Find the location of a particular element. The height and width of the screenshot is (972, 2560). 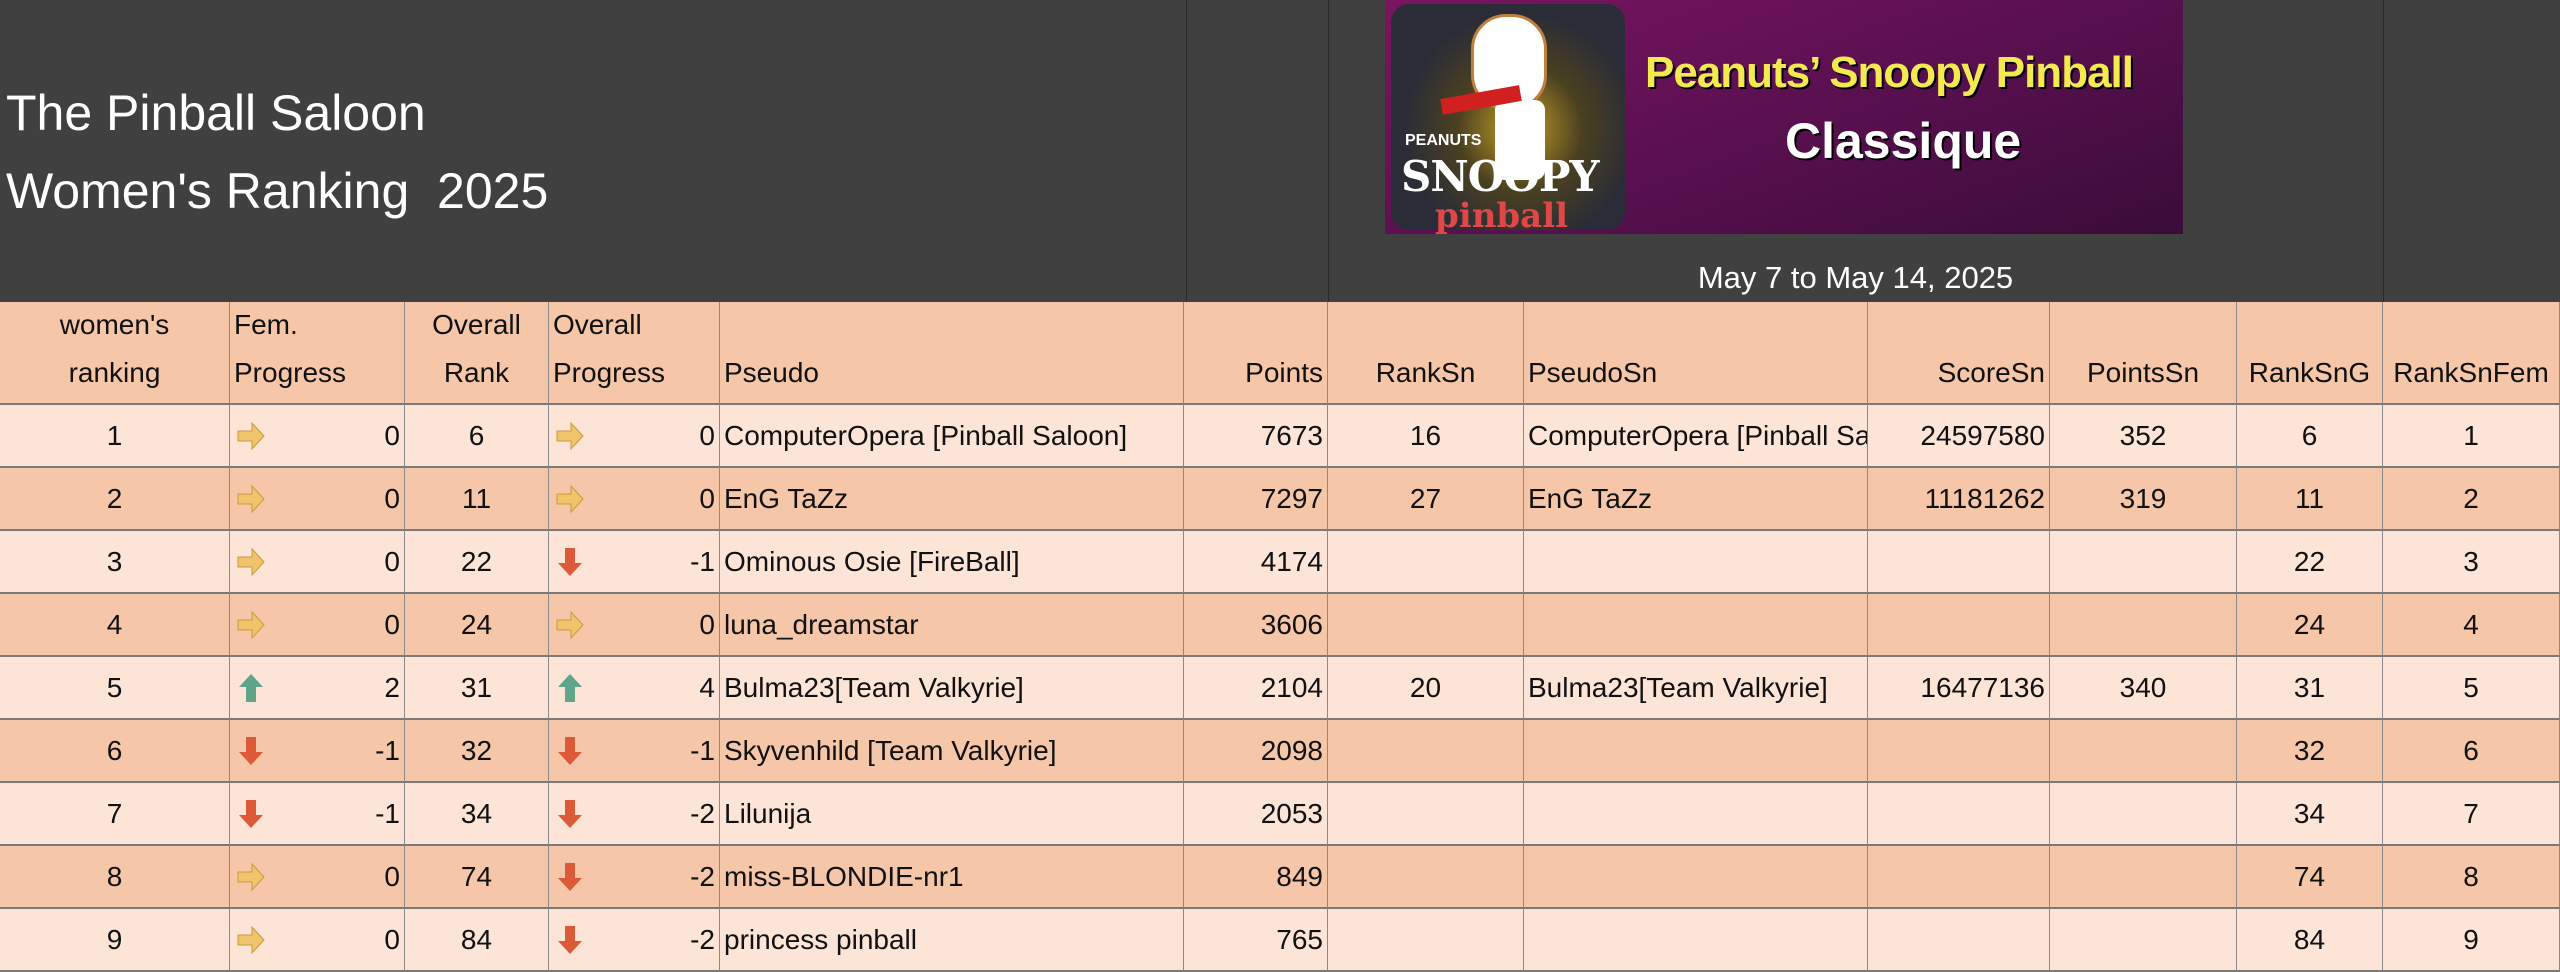

column-header-rank-sng: RankSnG is located at coordinates (2310, 353).